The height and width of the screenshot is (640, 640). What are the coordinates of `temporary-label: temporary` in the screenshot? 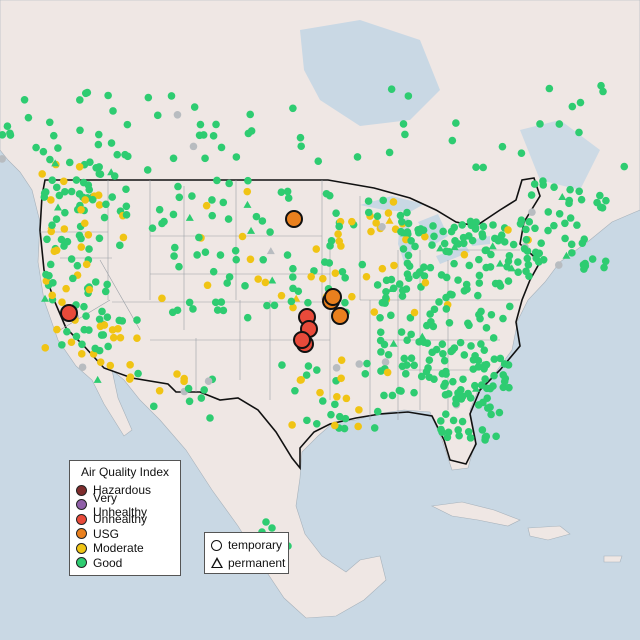 It's located at (254, 545).